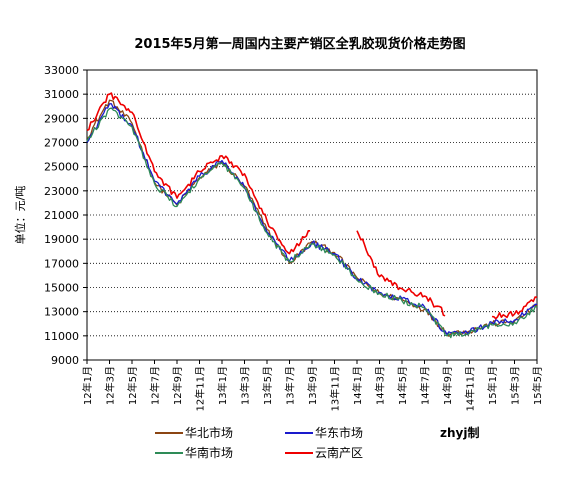 The height and width of the screenshot is (478, 581). Describe the element at coordinates (267, 385) in the screenshot. I see `x-tick-label: 13年5月` at that location.